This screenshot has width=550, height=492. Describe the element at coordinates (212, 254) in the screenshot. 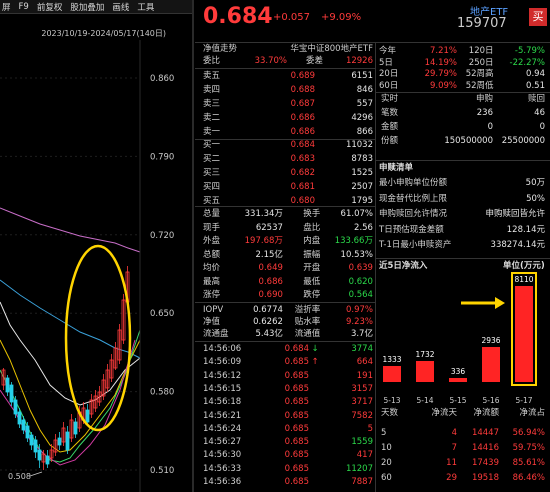

I see `stats-label: 总额` at that location.